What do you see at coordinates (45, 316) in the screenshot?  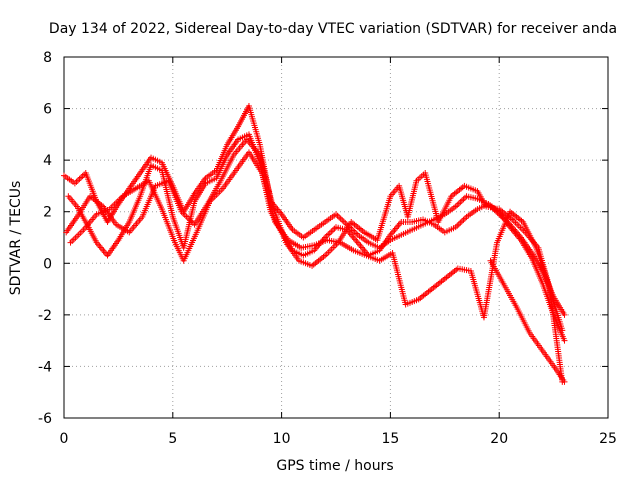 I see `y-tick-label: -2` at bounding box center [45, 316].